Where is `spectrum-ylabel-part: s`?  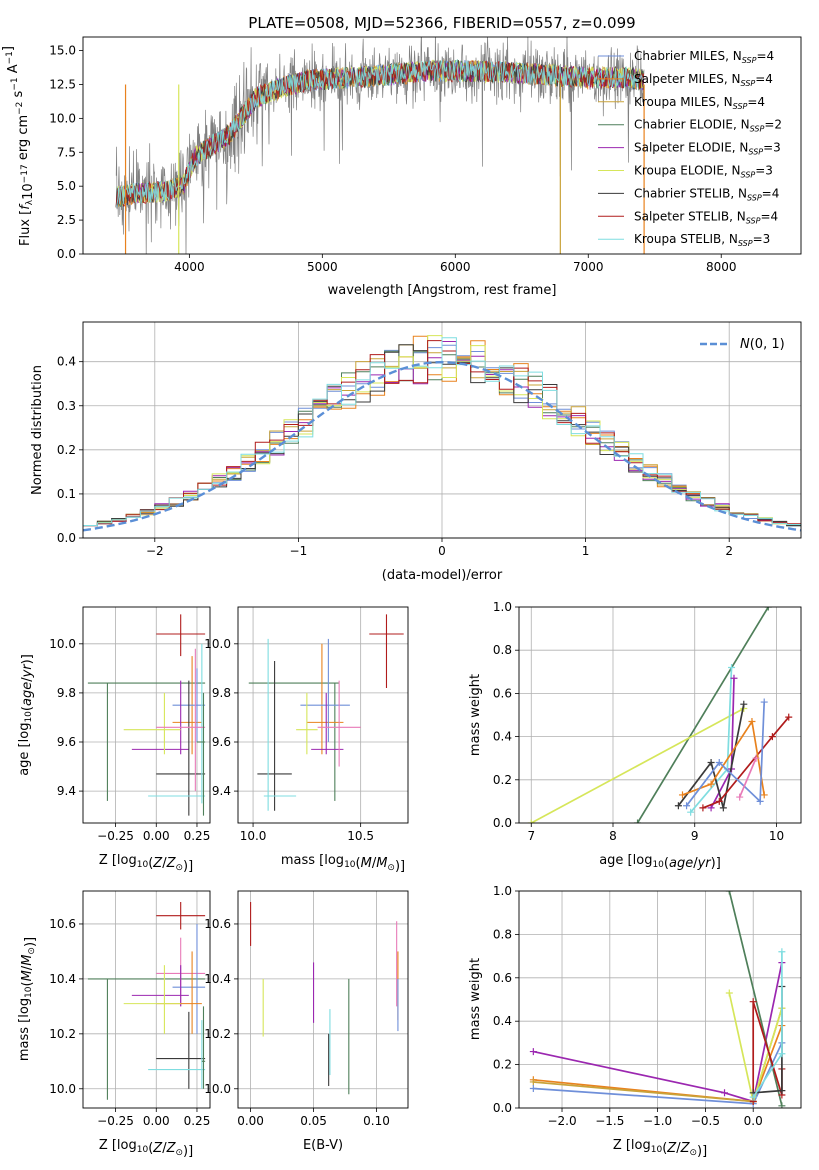
spectrum-ylabel-part: s is located at coordinates (18, 95).